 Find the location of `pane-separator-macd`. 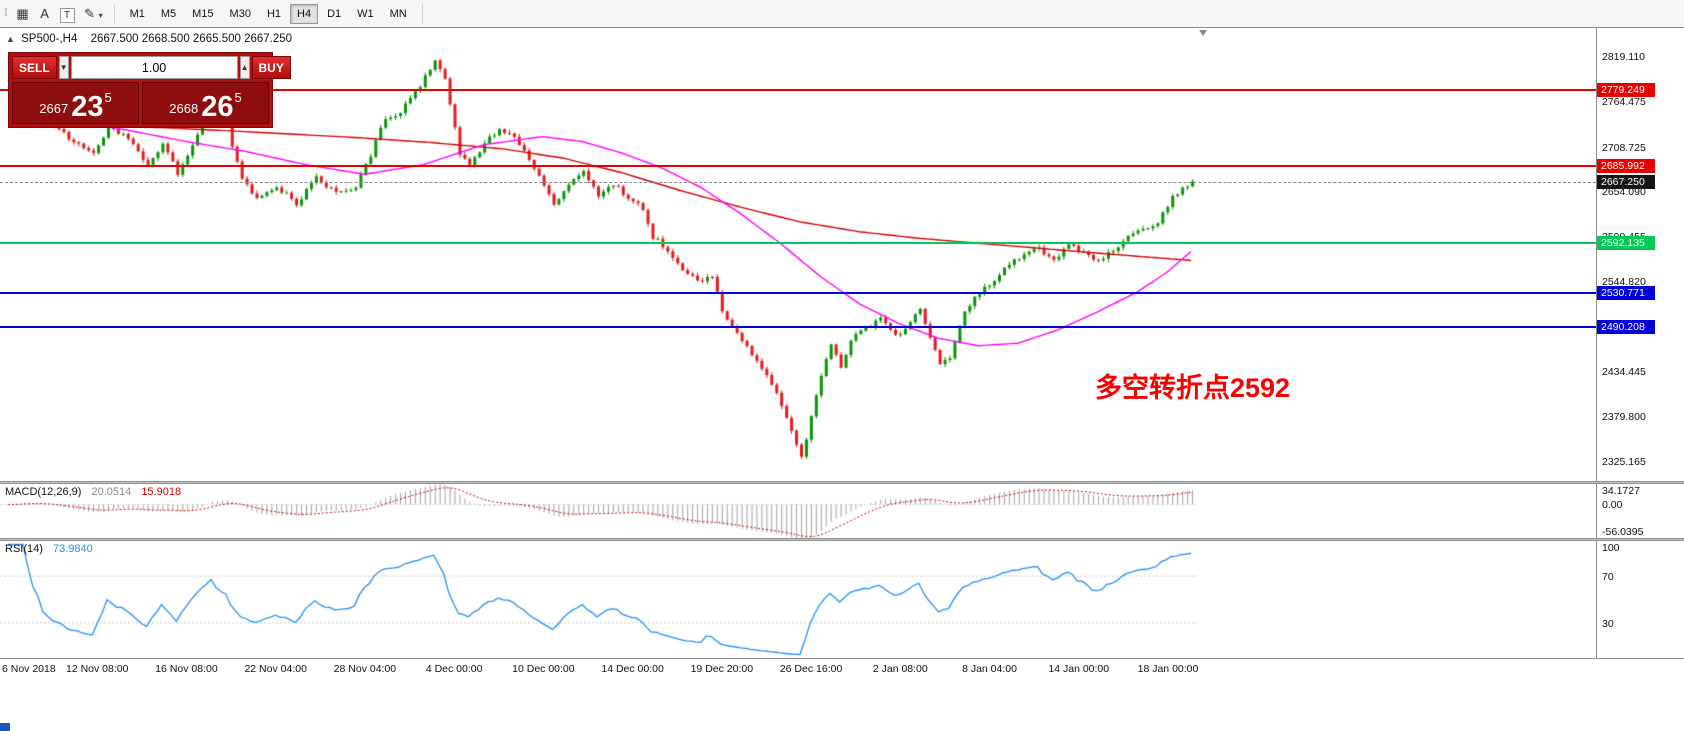

pane-separator-macd is located at coordinates (842, 482).